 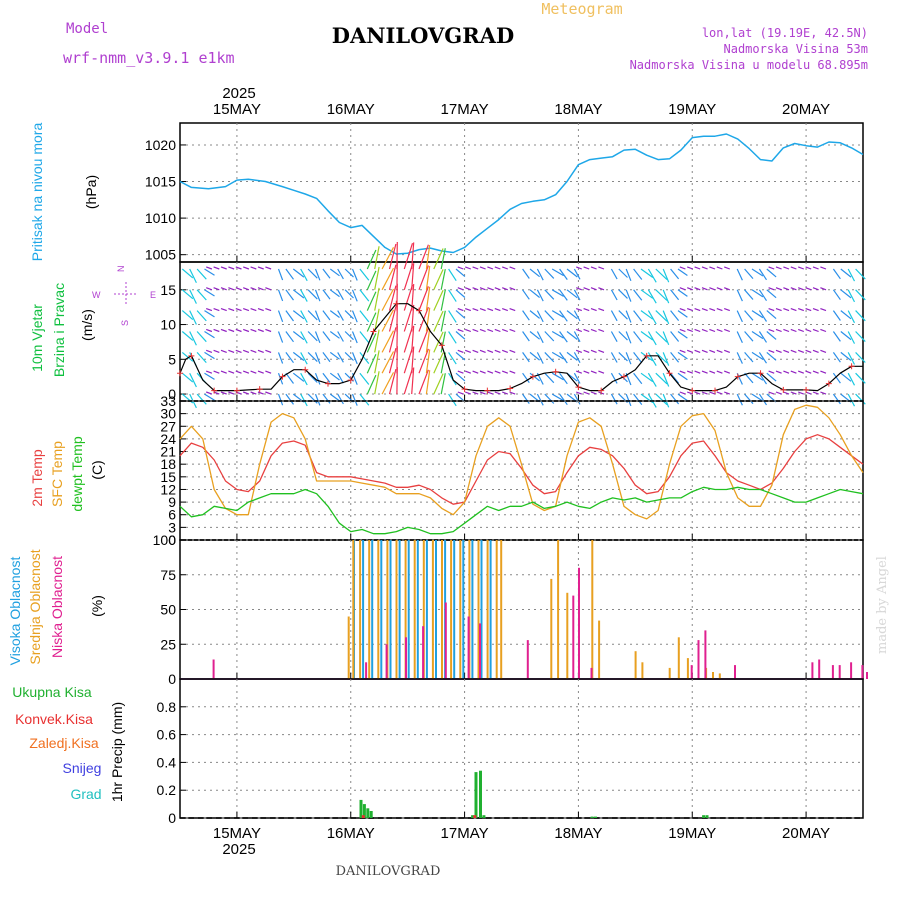 What do you see at coordinates (87, 29) in the screenshot?
I see `model-label: Model` at bounding box center [87, 29].